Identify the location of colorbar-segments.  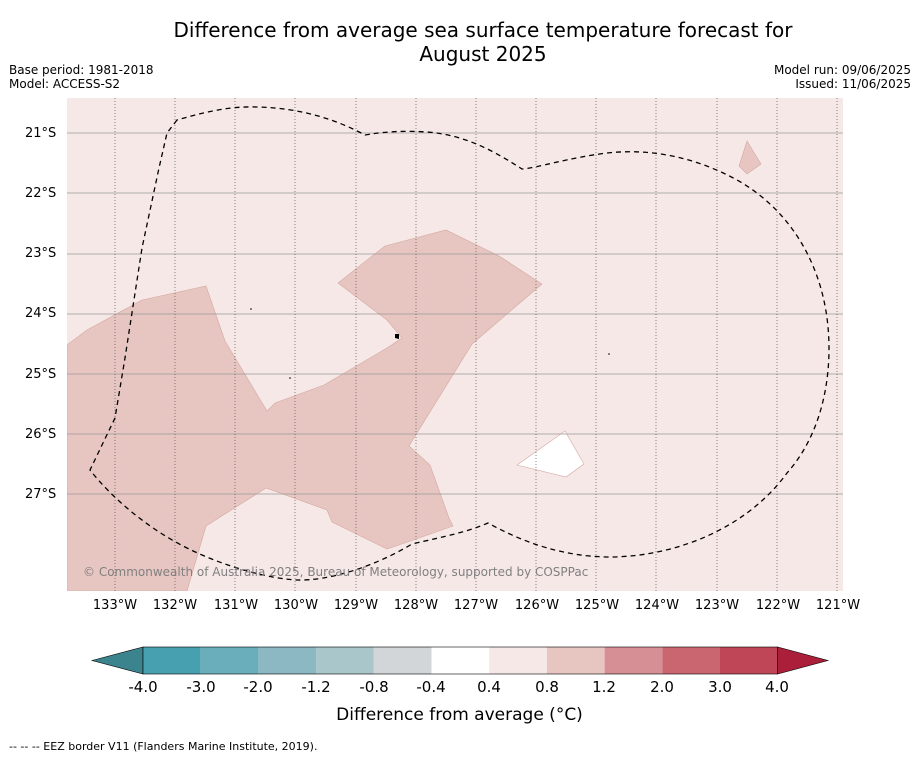
(460, 660).